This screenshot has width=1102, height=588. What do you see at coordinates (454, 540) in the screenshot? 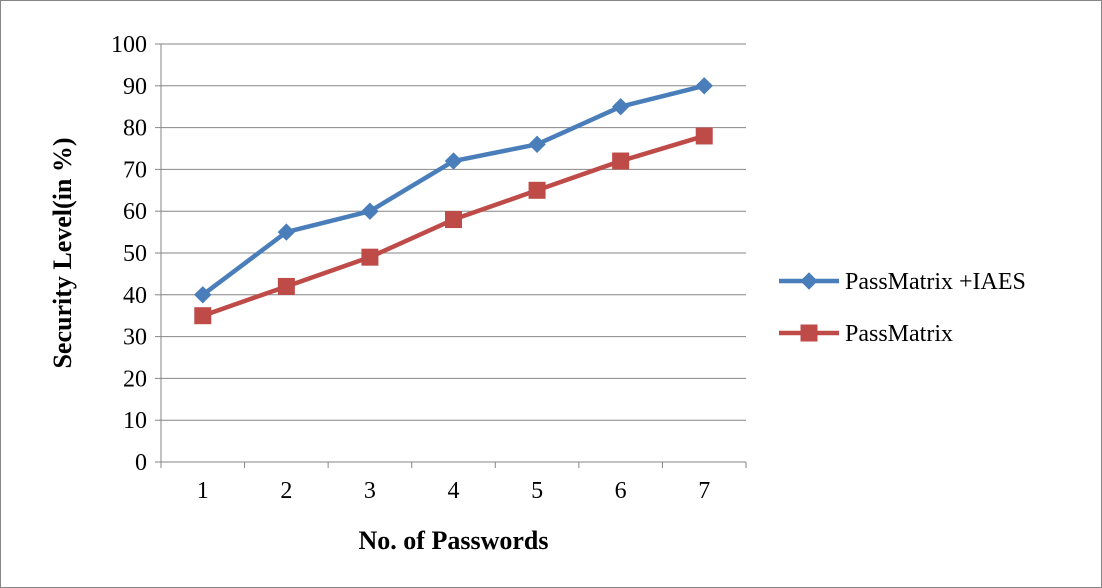
I see `x-axis-title: No. of Passwords` at bounding box center [454, 540].